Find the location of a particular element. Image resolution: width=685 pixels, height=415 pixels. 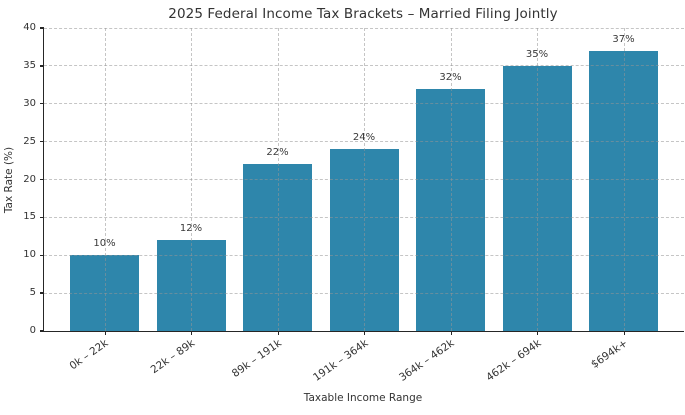

bar-slot: 10% 0k – 22k is located at coordinates (103, 200).